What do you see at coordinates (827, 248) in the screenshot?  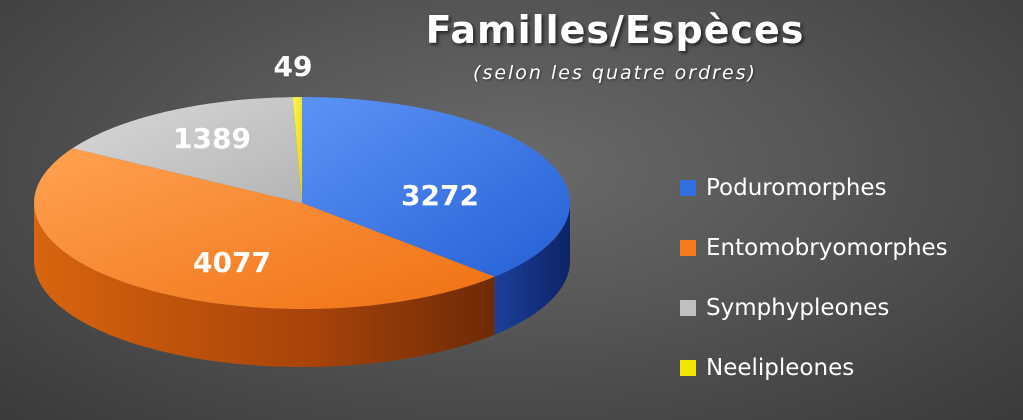 I see `legend-label: Entomobryomorphes` at bounding box center [827, 248].